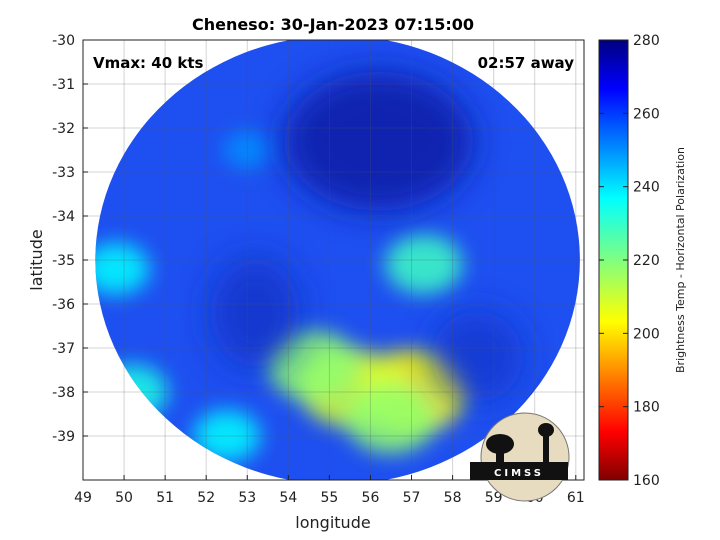  Describe the element at coordinates (477, 356) in the screenshot. I see `cold-region-east` at that location.